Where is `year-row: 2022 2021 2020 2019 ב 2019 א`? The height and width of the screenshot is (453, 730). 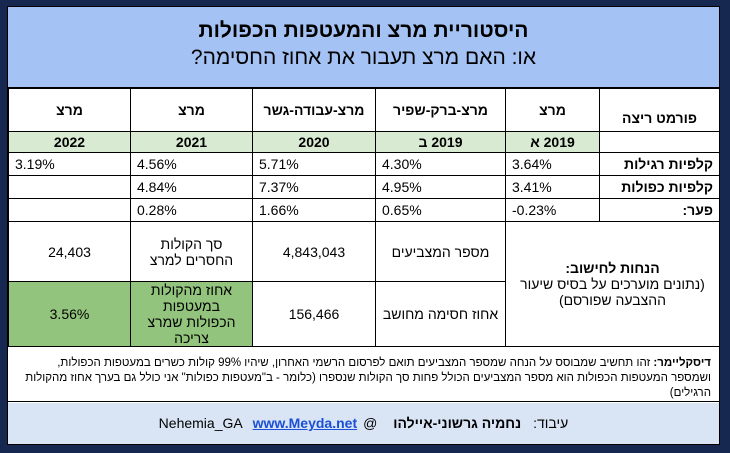
year-row: 2022 2021 2020 2019 ב 2019 א is located at coordinates (364, 142).